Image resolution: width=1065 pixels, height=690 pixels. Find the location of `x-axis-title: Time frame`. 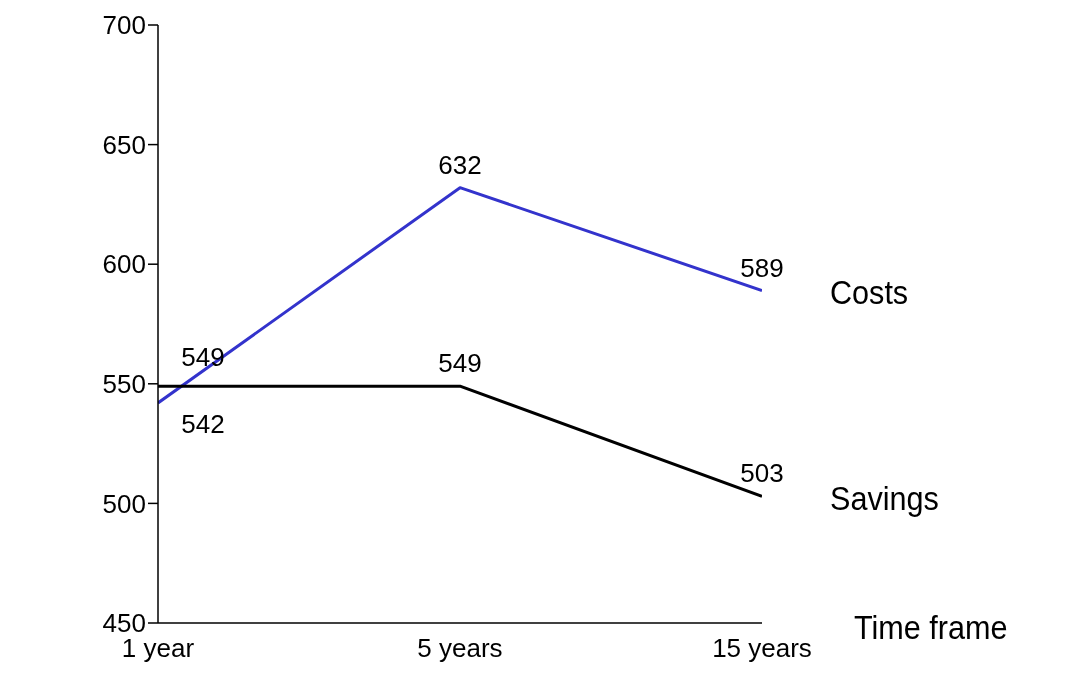

x-axis-title: Time frame is located at coordinates (931, 627).